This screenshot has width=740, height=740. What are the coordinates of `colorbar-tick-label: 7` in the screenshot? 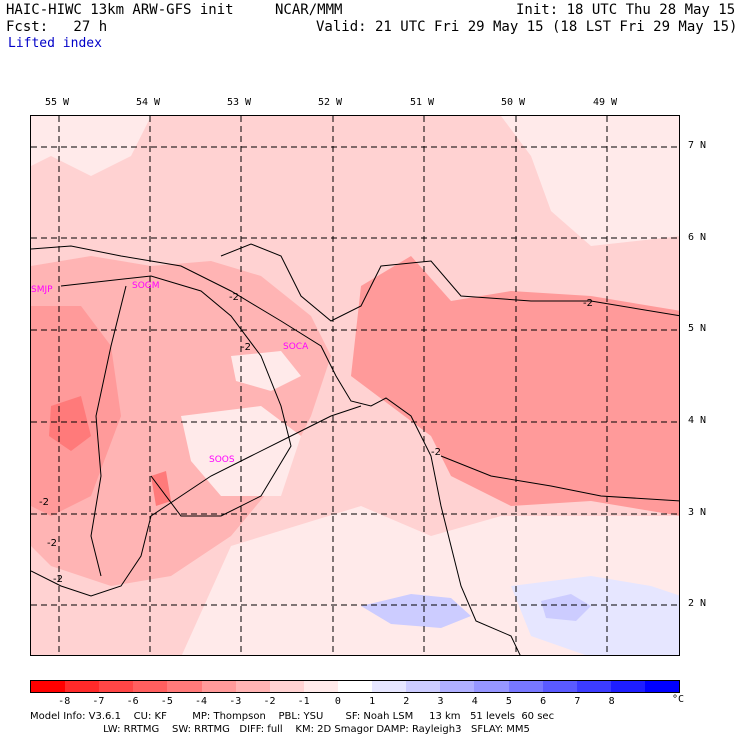 It's located at (577, 701).